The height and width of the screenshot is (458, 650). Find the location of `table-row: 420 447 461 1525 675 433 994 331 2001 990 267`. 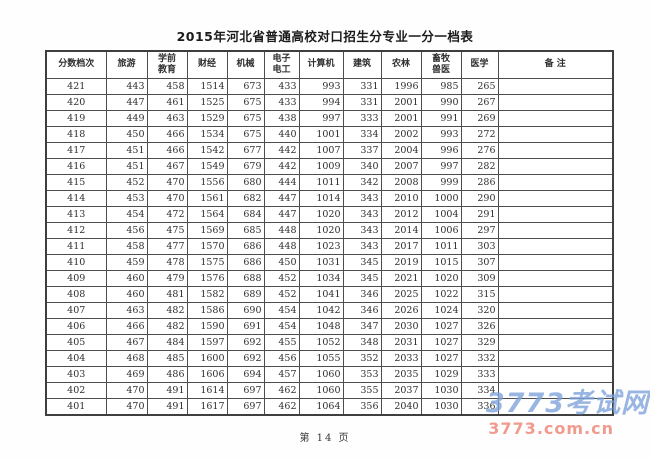

table-row: 420 447 461 1525 675 433 994 331 2001 990 267 is located at coordinates (329, 102).